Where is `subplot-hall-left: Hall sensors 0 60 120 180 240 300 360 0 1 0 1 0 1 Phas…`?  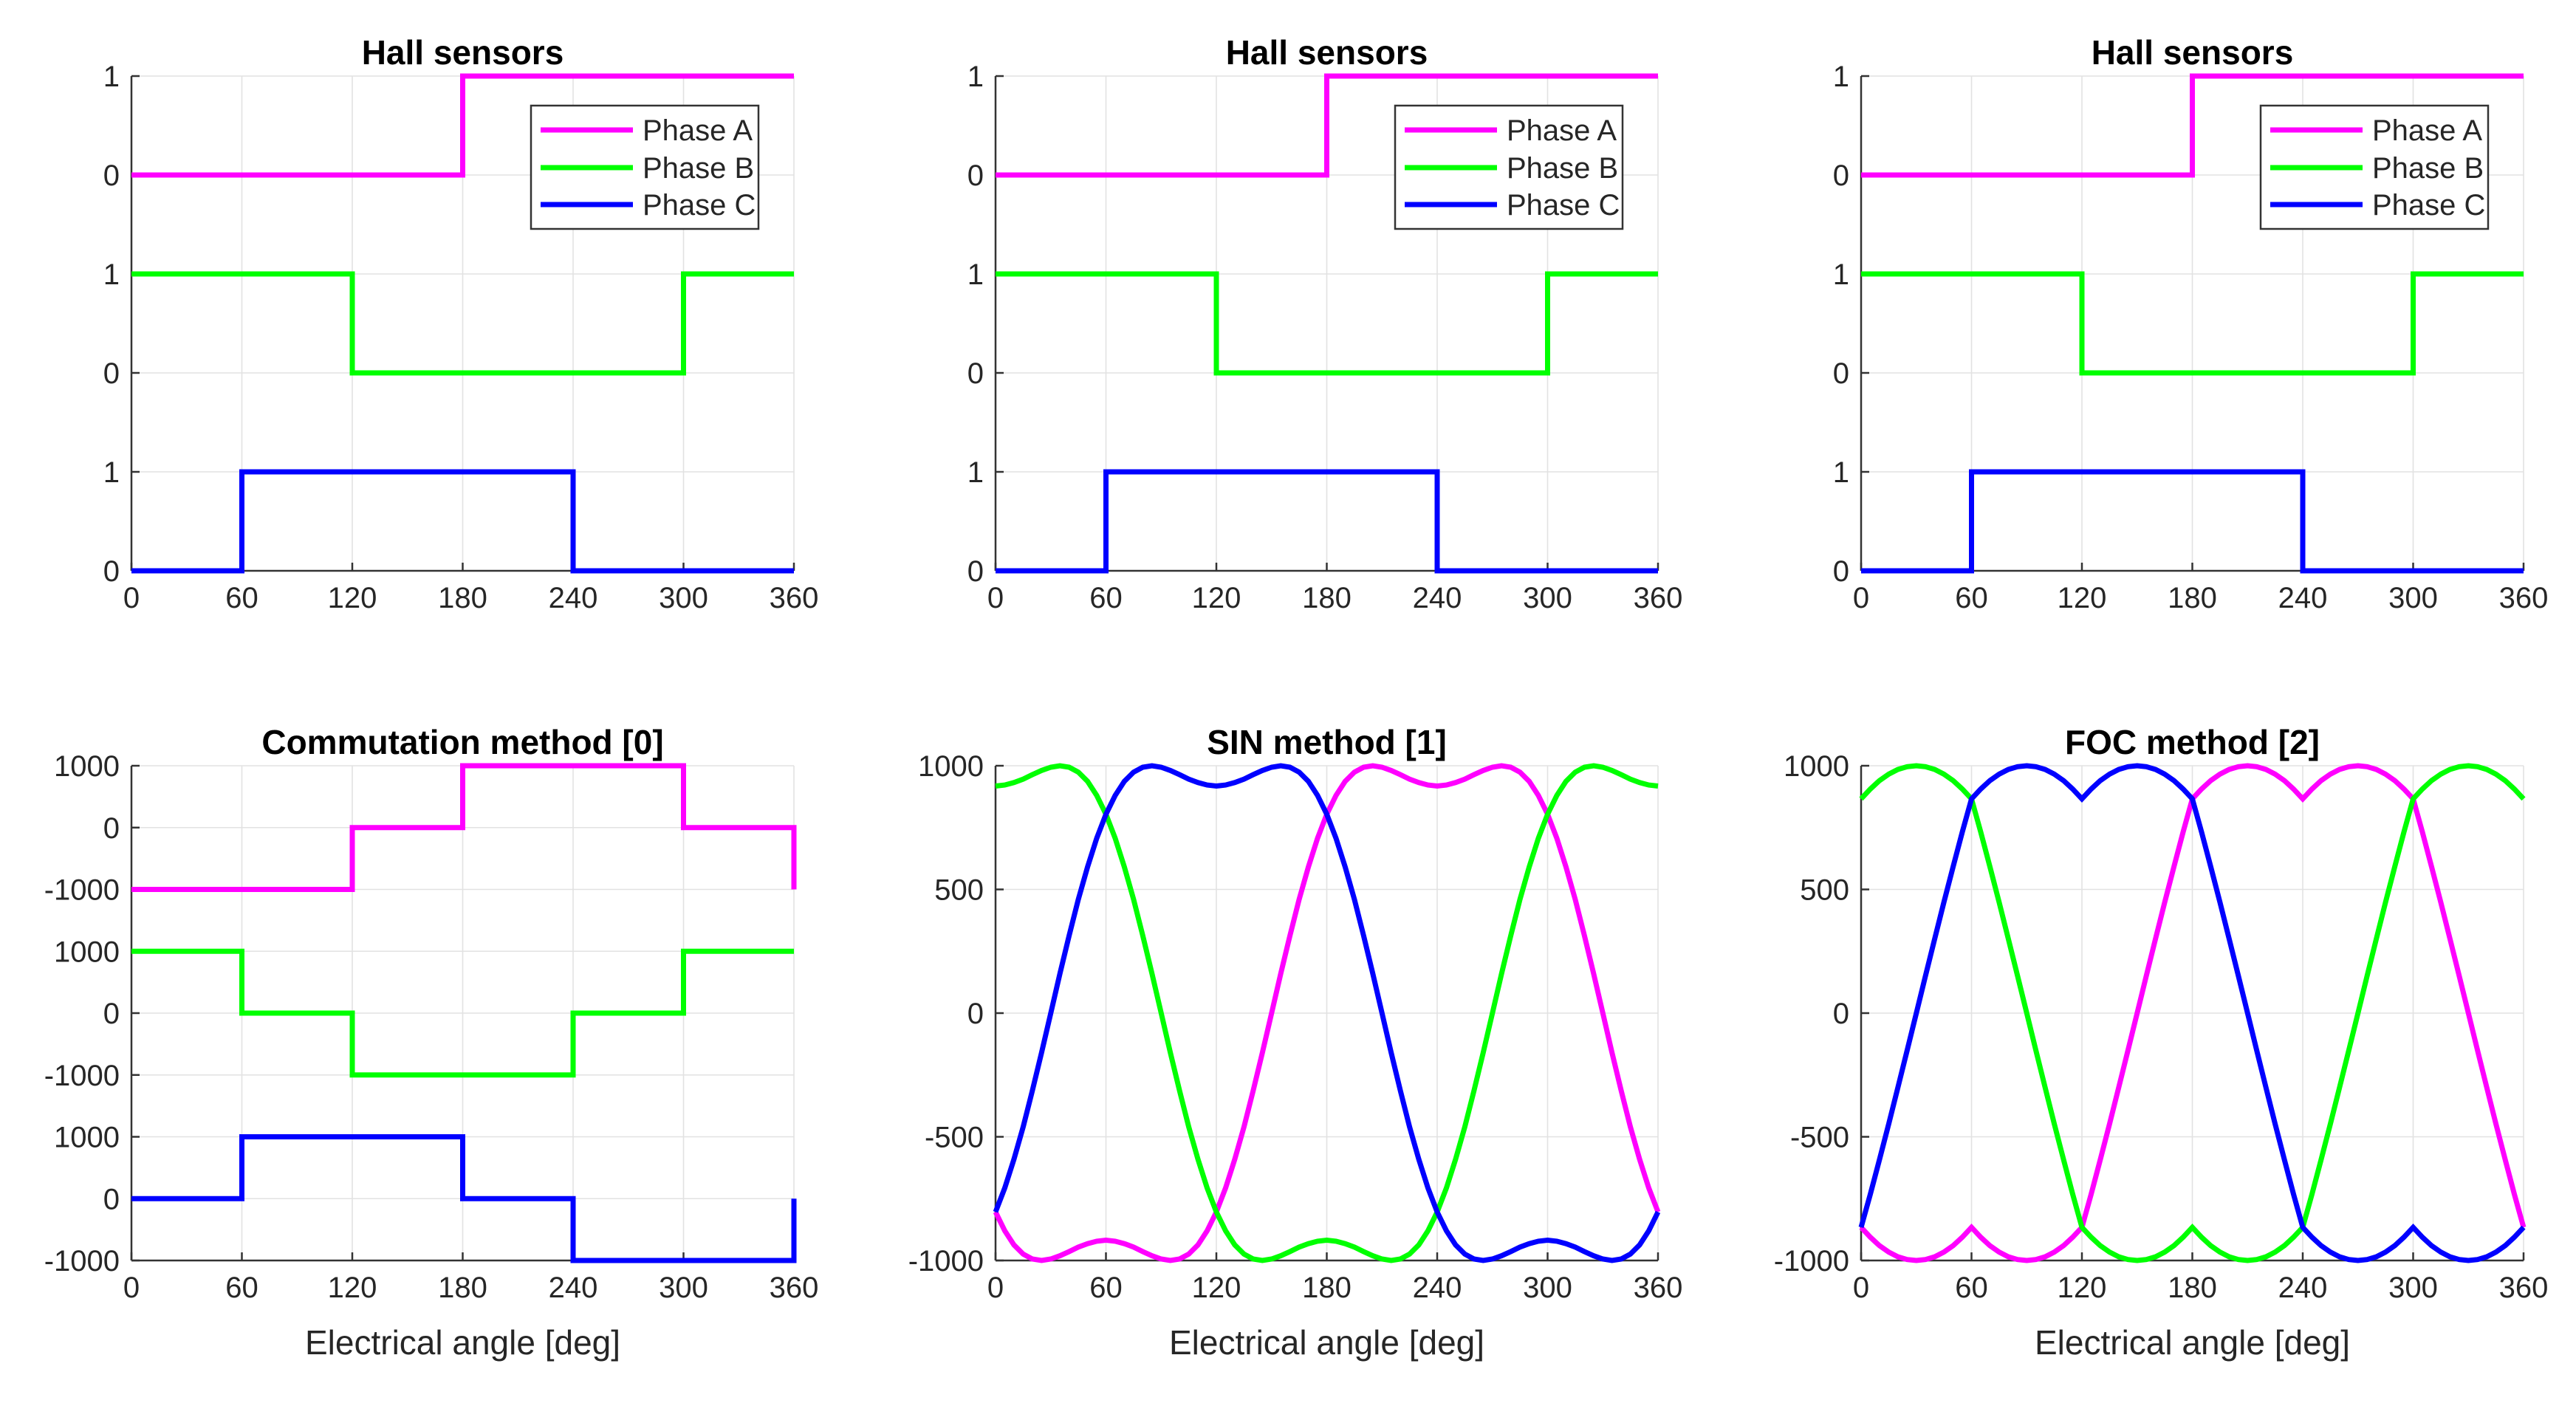 subplot-hall-left: Hall sensors 0 60 120 180 240 300 360 0 1 0 1 0 1 Phas… is located at coordinates (461, 324).